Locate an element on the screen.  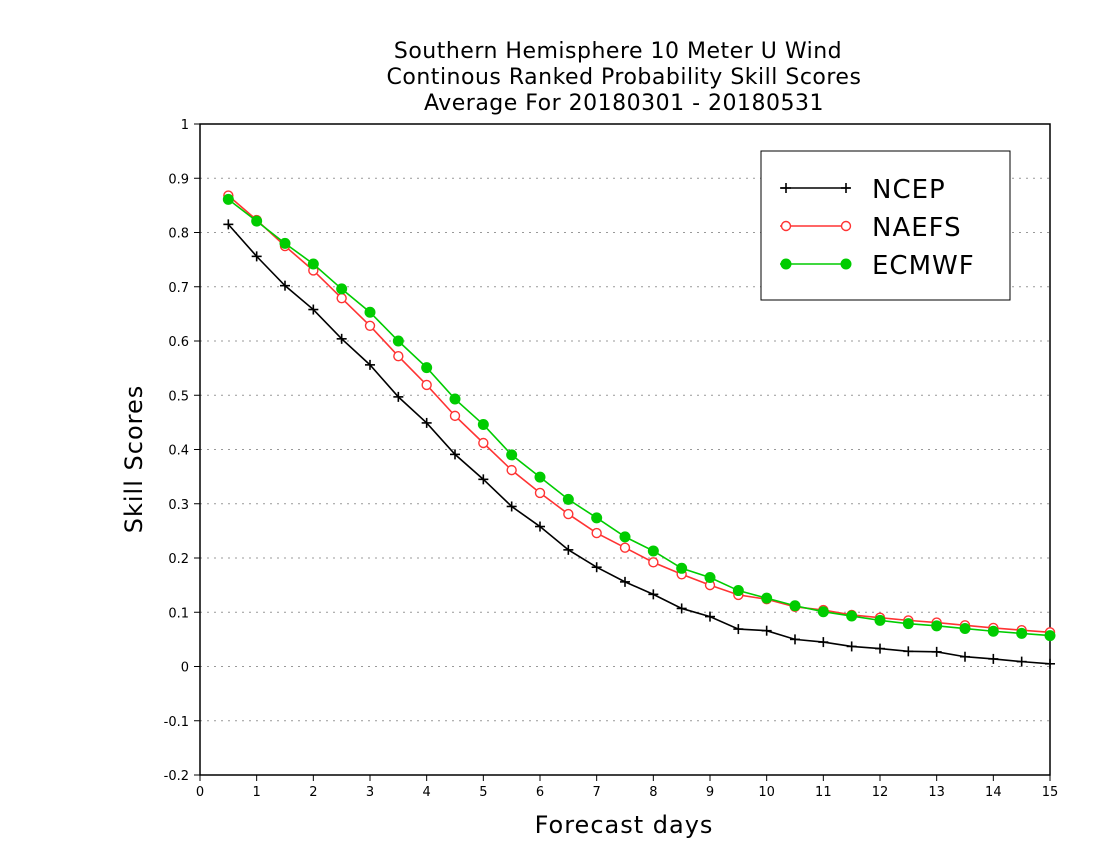
y-tick-label-7: 0.5 is located at coordinates (178, 396).